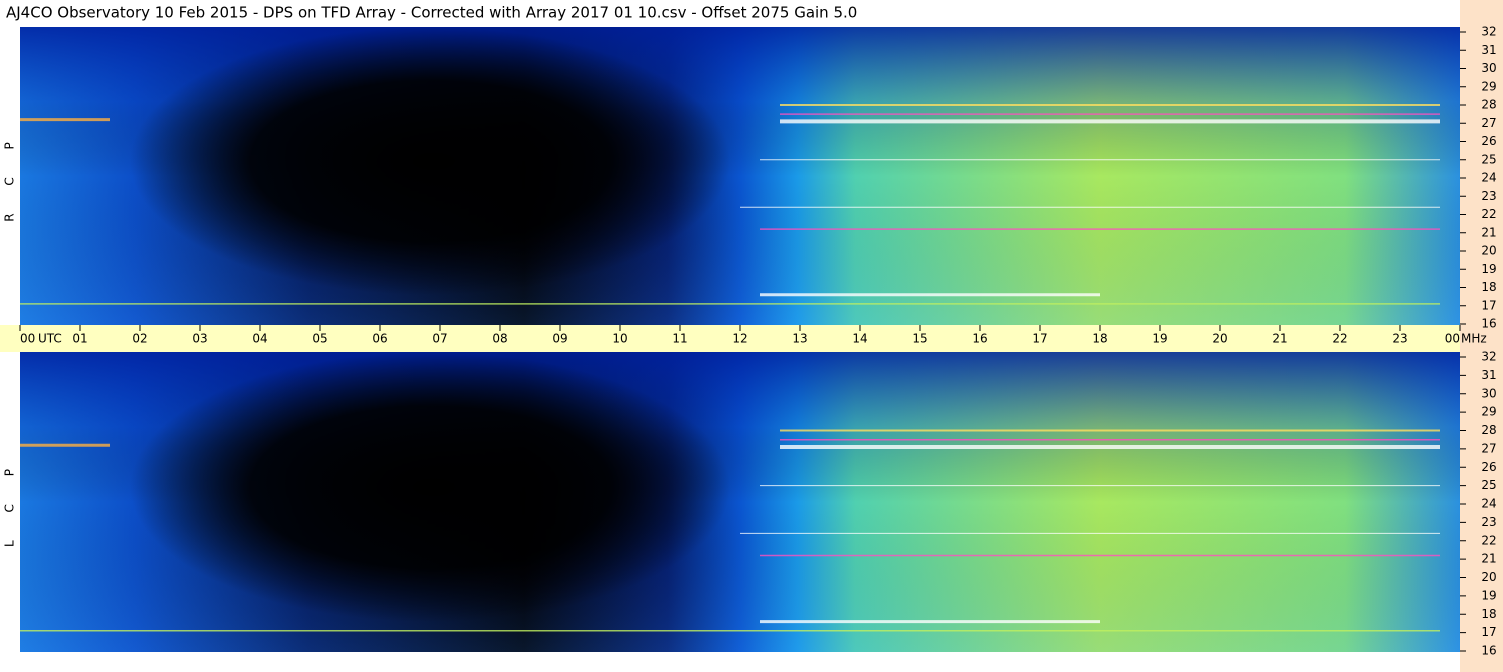  I want to click on x-tick-label: 18, so click(1099, 339).